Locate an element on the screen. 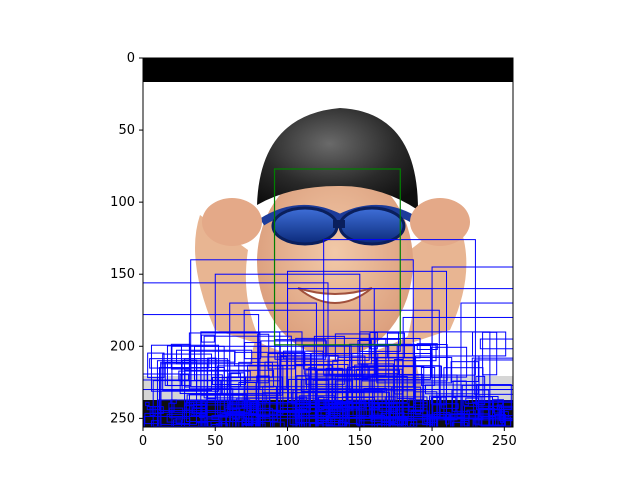 The width and height of the screenshot is (640, 480). y-tick-label: 150 is located at coordinates (122, 274).